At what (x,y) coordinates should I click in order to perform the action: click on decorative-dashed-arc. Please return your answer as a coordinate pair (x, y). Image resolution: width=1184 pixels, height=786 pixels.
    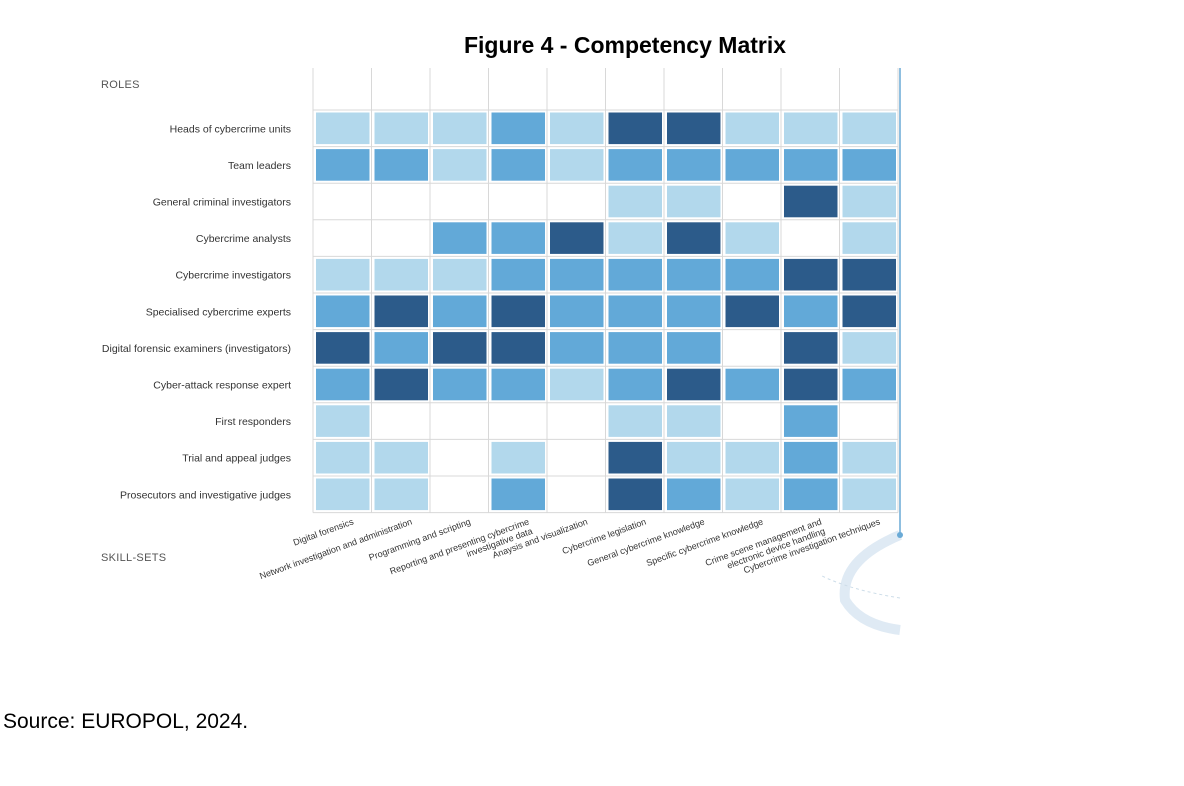
    Looking at the image, I should click on (860, 586).